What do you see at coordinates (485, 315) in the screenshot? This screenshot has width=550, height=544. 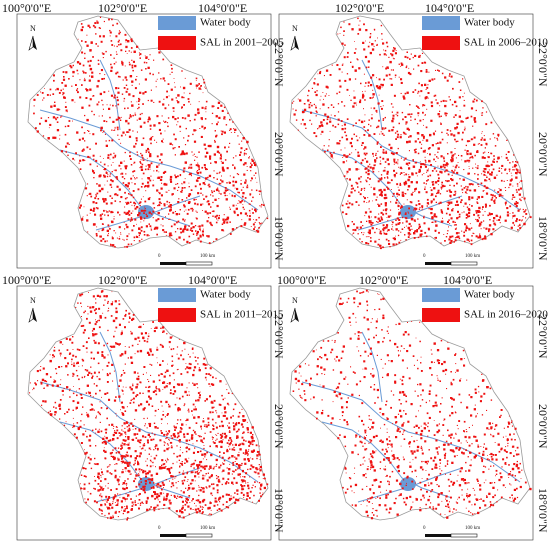 I see `legend-sal: SAL in 2016–2020` at bounding box center [485, 315].